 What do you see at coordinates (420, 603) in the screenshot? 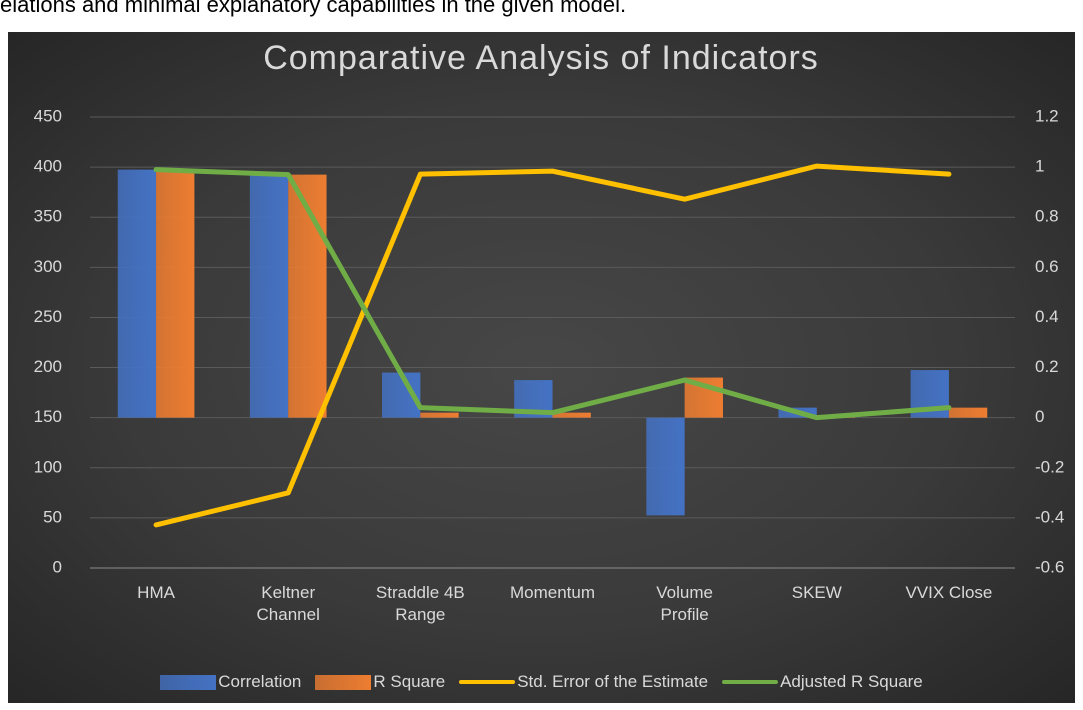
I see `x-tick-label: Straddle 4B Range` at bounding box center [420, 603].